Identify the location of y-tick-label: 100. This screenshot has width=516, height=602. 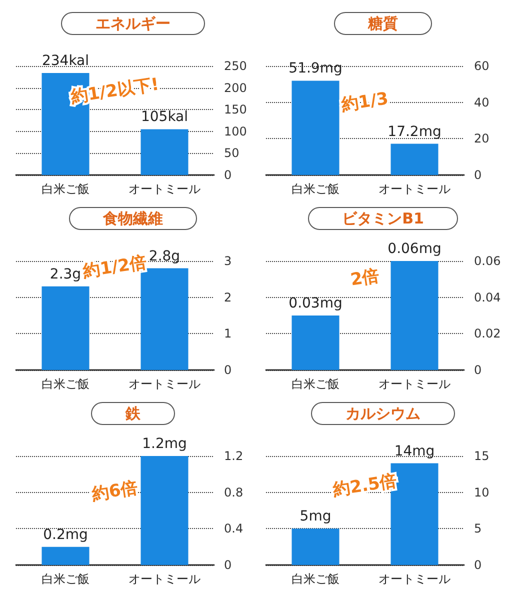
(235, 131).